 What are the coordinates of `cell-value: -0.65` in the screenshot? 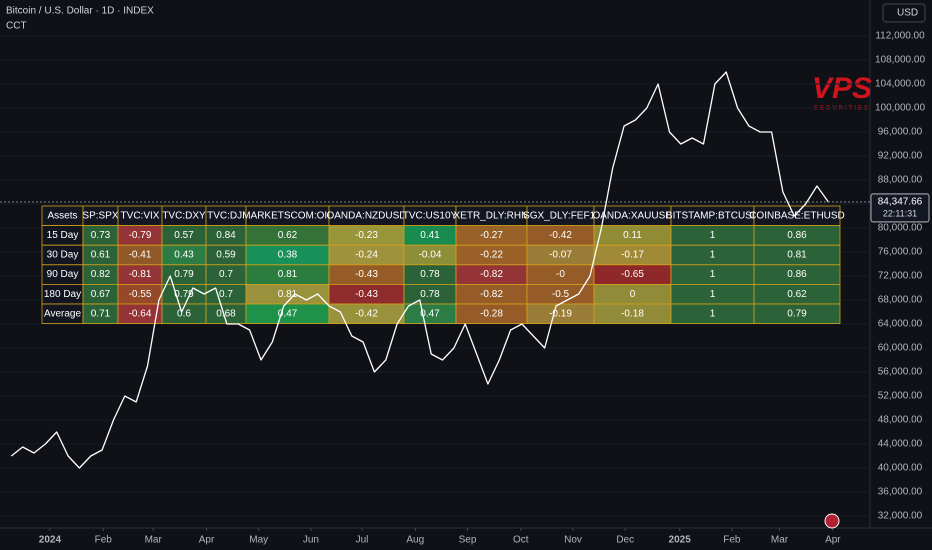 It's located at (632, 274).